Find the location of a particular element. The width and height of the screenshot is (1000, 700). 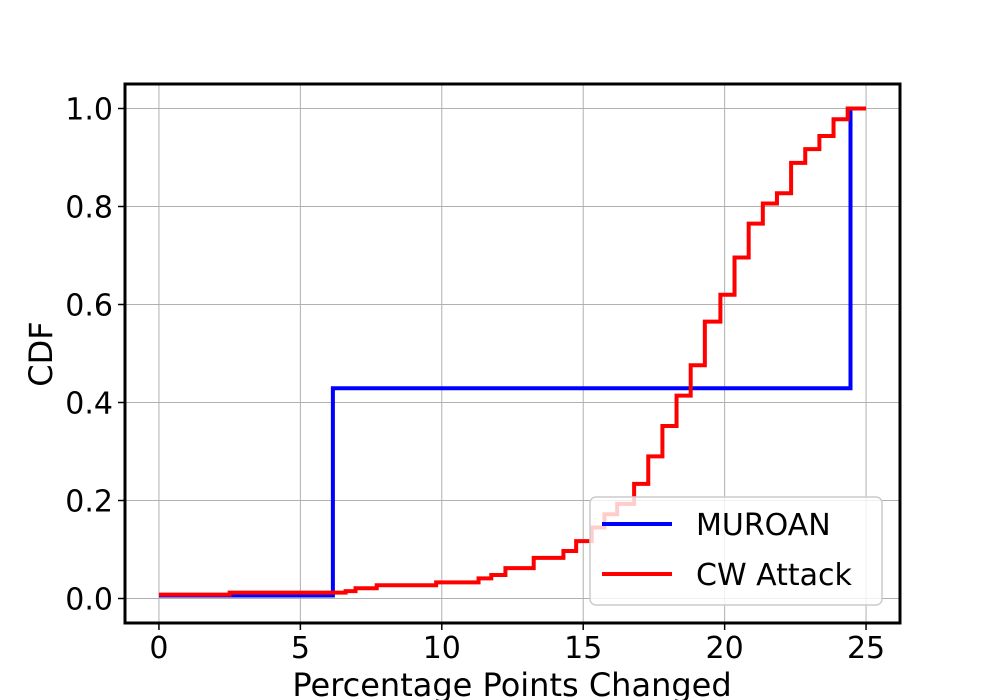

y-axis-label: CDF is located at coordinates (41, 353).